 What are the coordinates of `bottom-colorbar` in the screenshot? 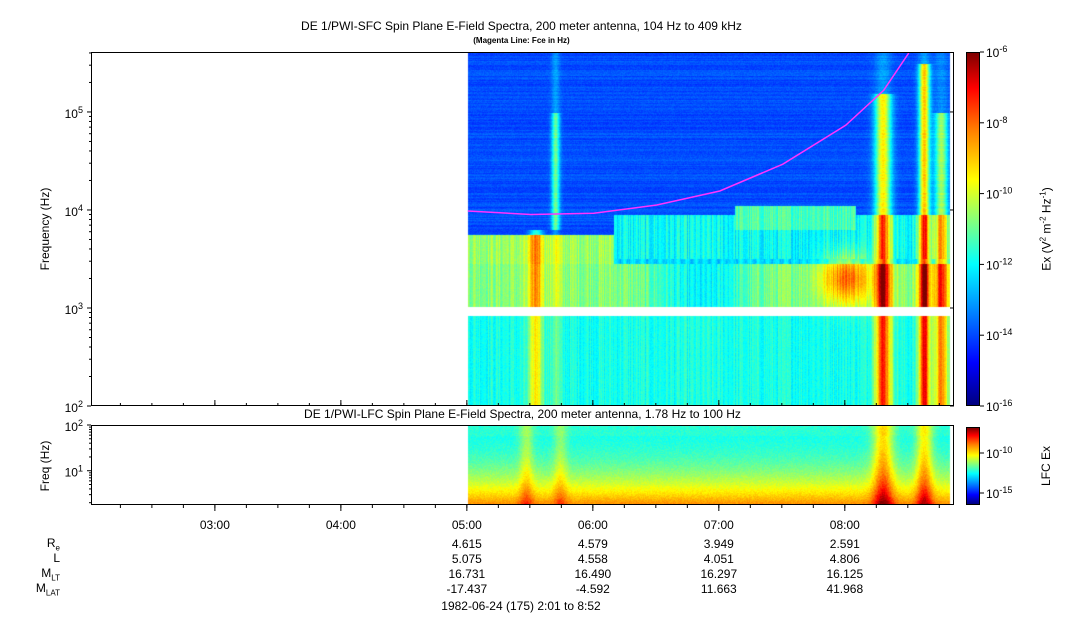 It's located at (973, 466).